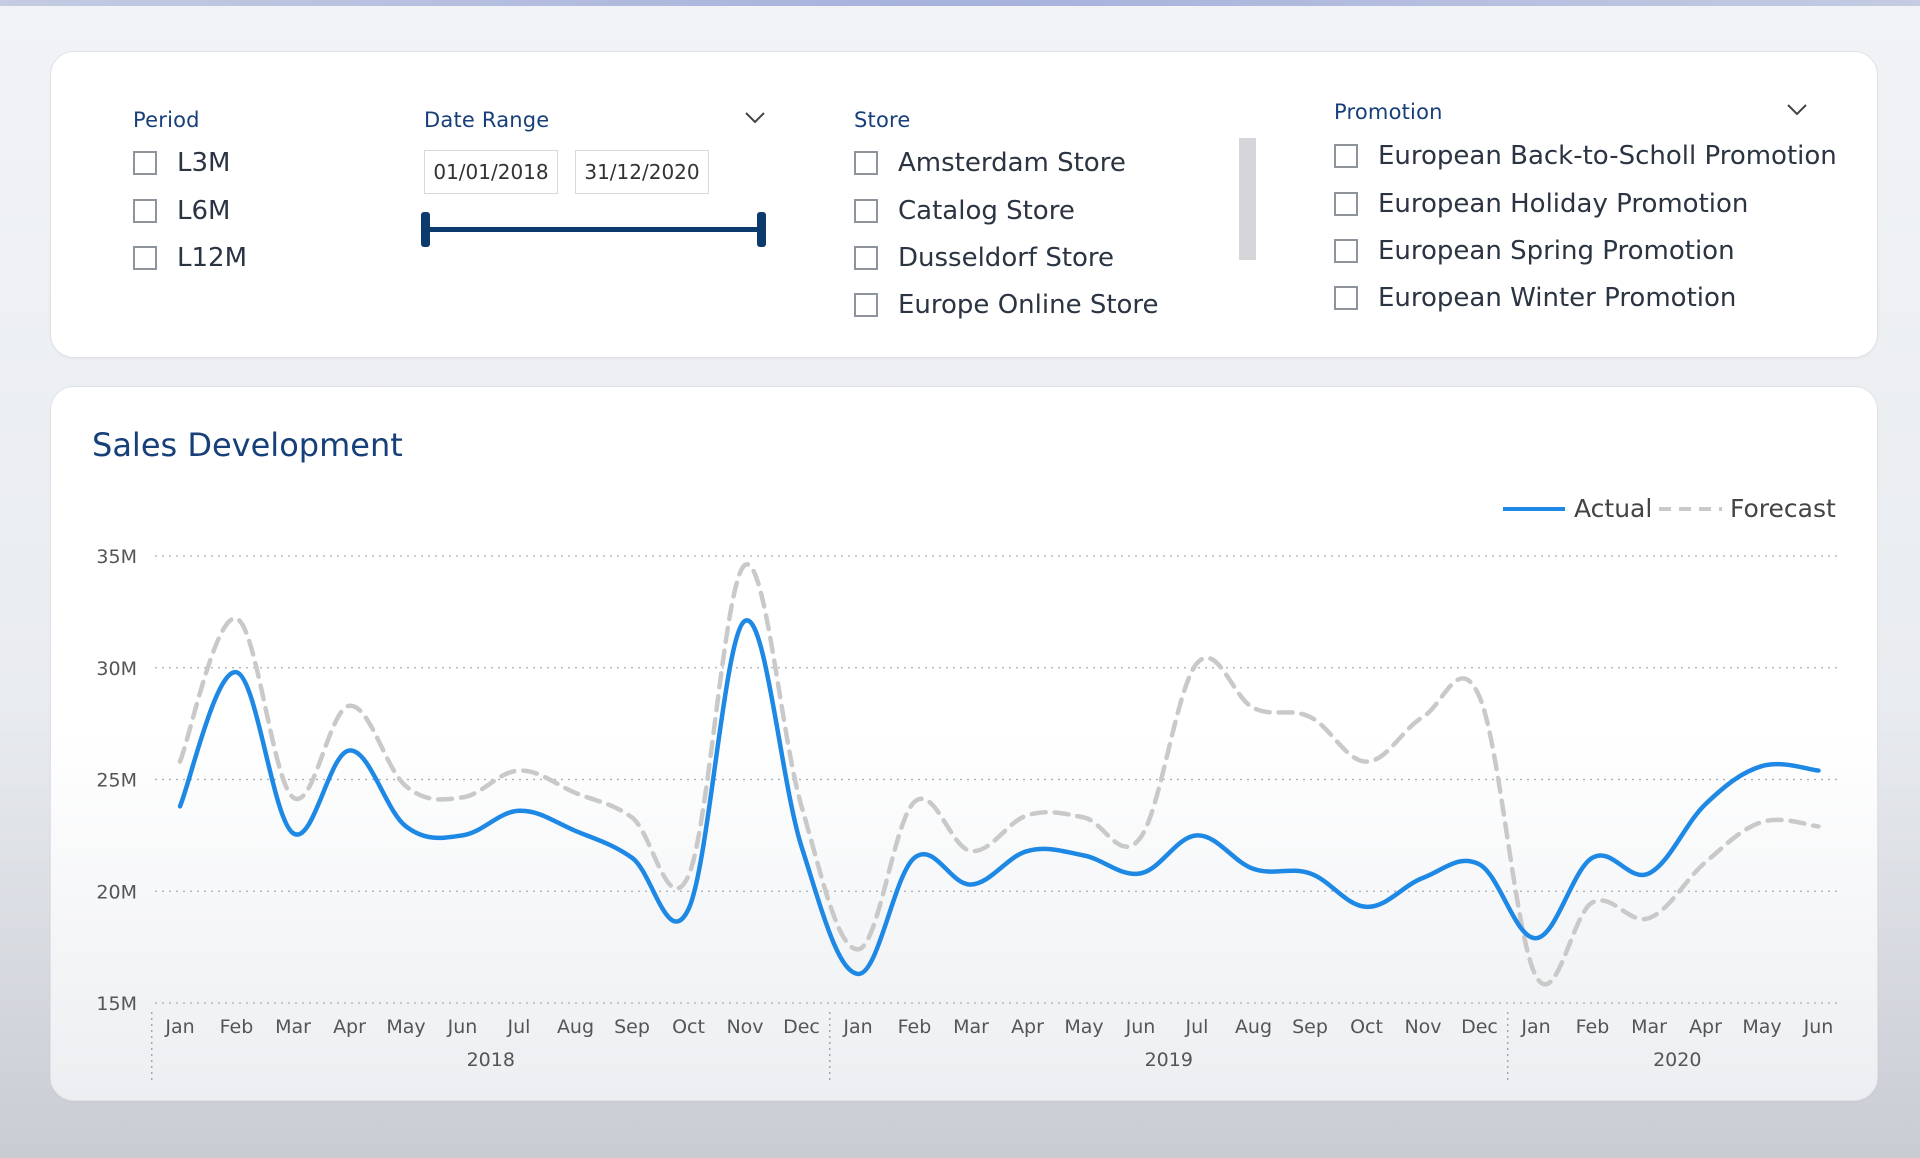 This screenshot has width=1920, height=1158. What do you see at coordinates (116, 892) in the screenshot?
I see `y-tick-label: 20M` at bounding box center [116, 892].